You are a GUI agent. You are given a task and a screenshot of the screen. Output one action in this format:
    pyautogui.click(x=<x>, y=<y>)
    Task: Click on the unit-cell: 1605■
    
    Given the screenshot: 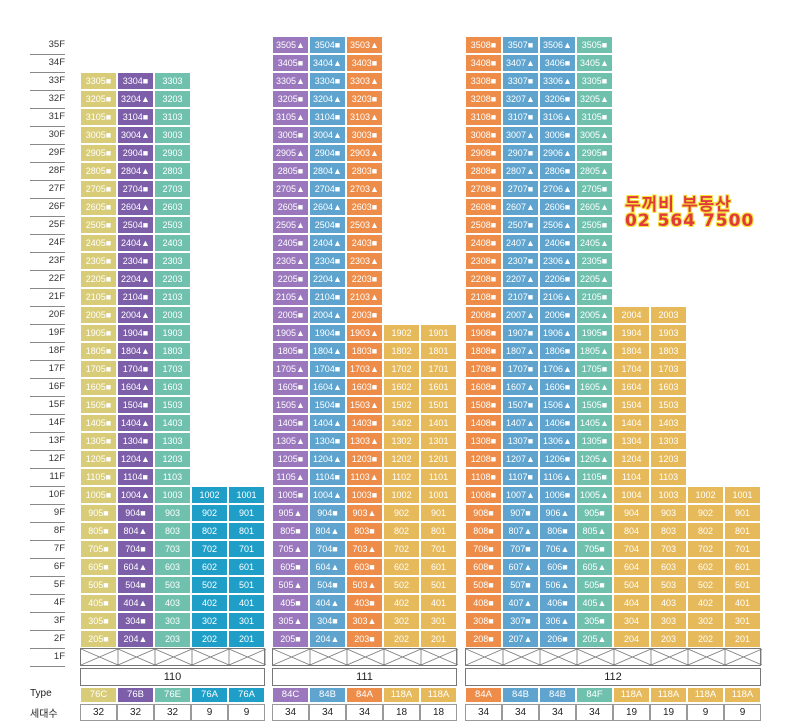 What is the action you would take?
    pyautogui.click(x=98, y=387)
    